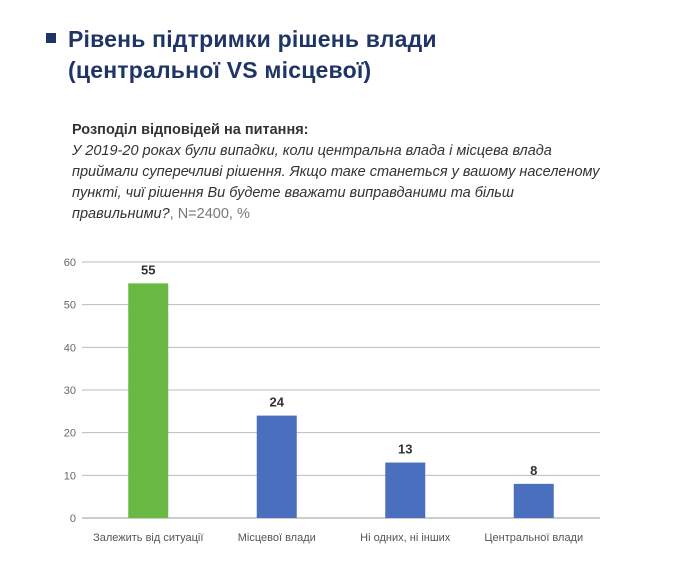  Describe the element at coordinates (51, 38) in the screenshot. I see `title-bullet-icon` at that location.